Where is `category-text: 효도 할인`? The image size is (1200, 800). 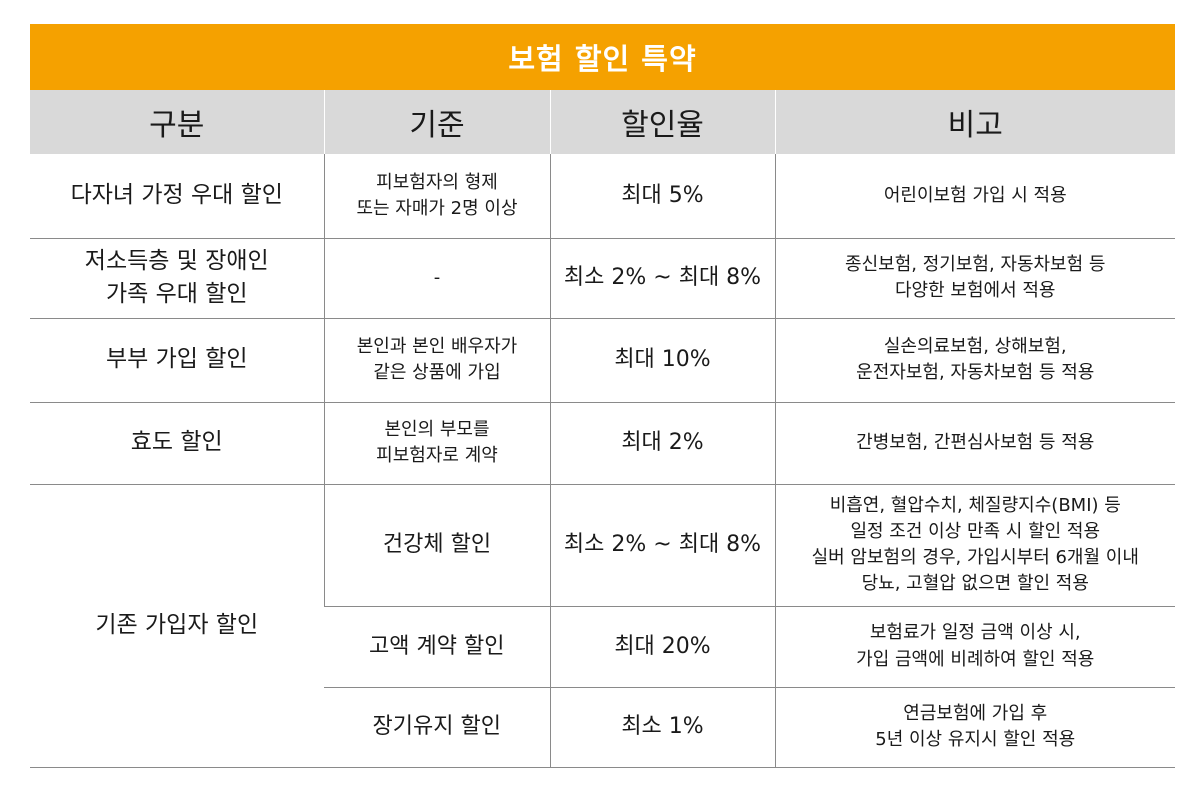
category-text: 효도 할인 is located at coordinates (176, 442).